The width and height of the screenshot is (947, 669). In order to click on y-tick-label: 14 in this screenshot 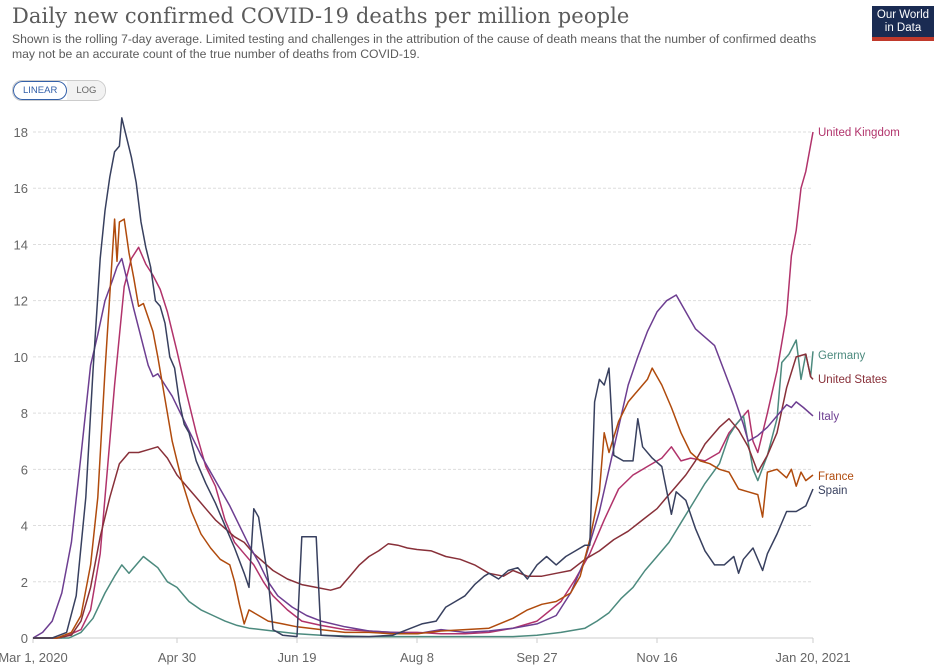, I will do `click(21, 244)`.